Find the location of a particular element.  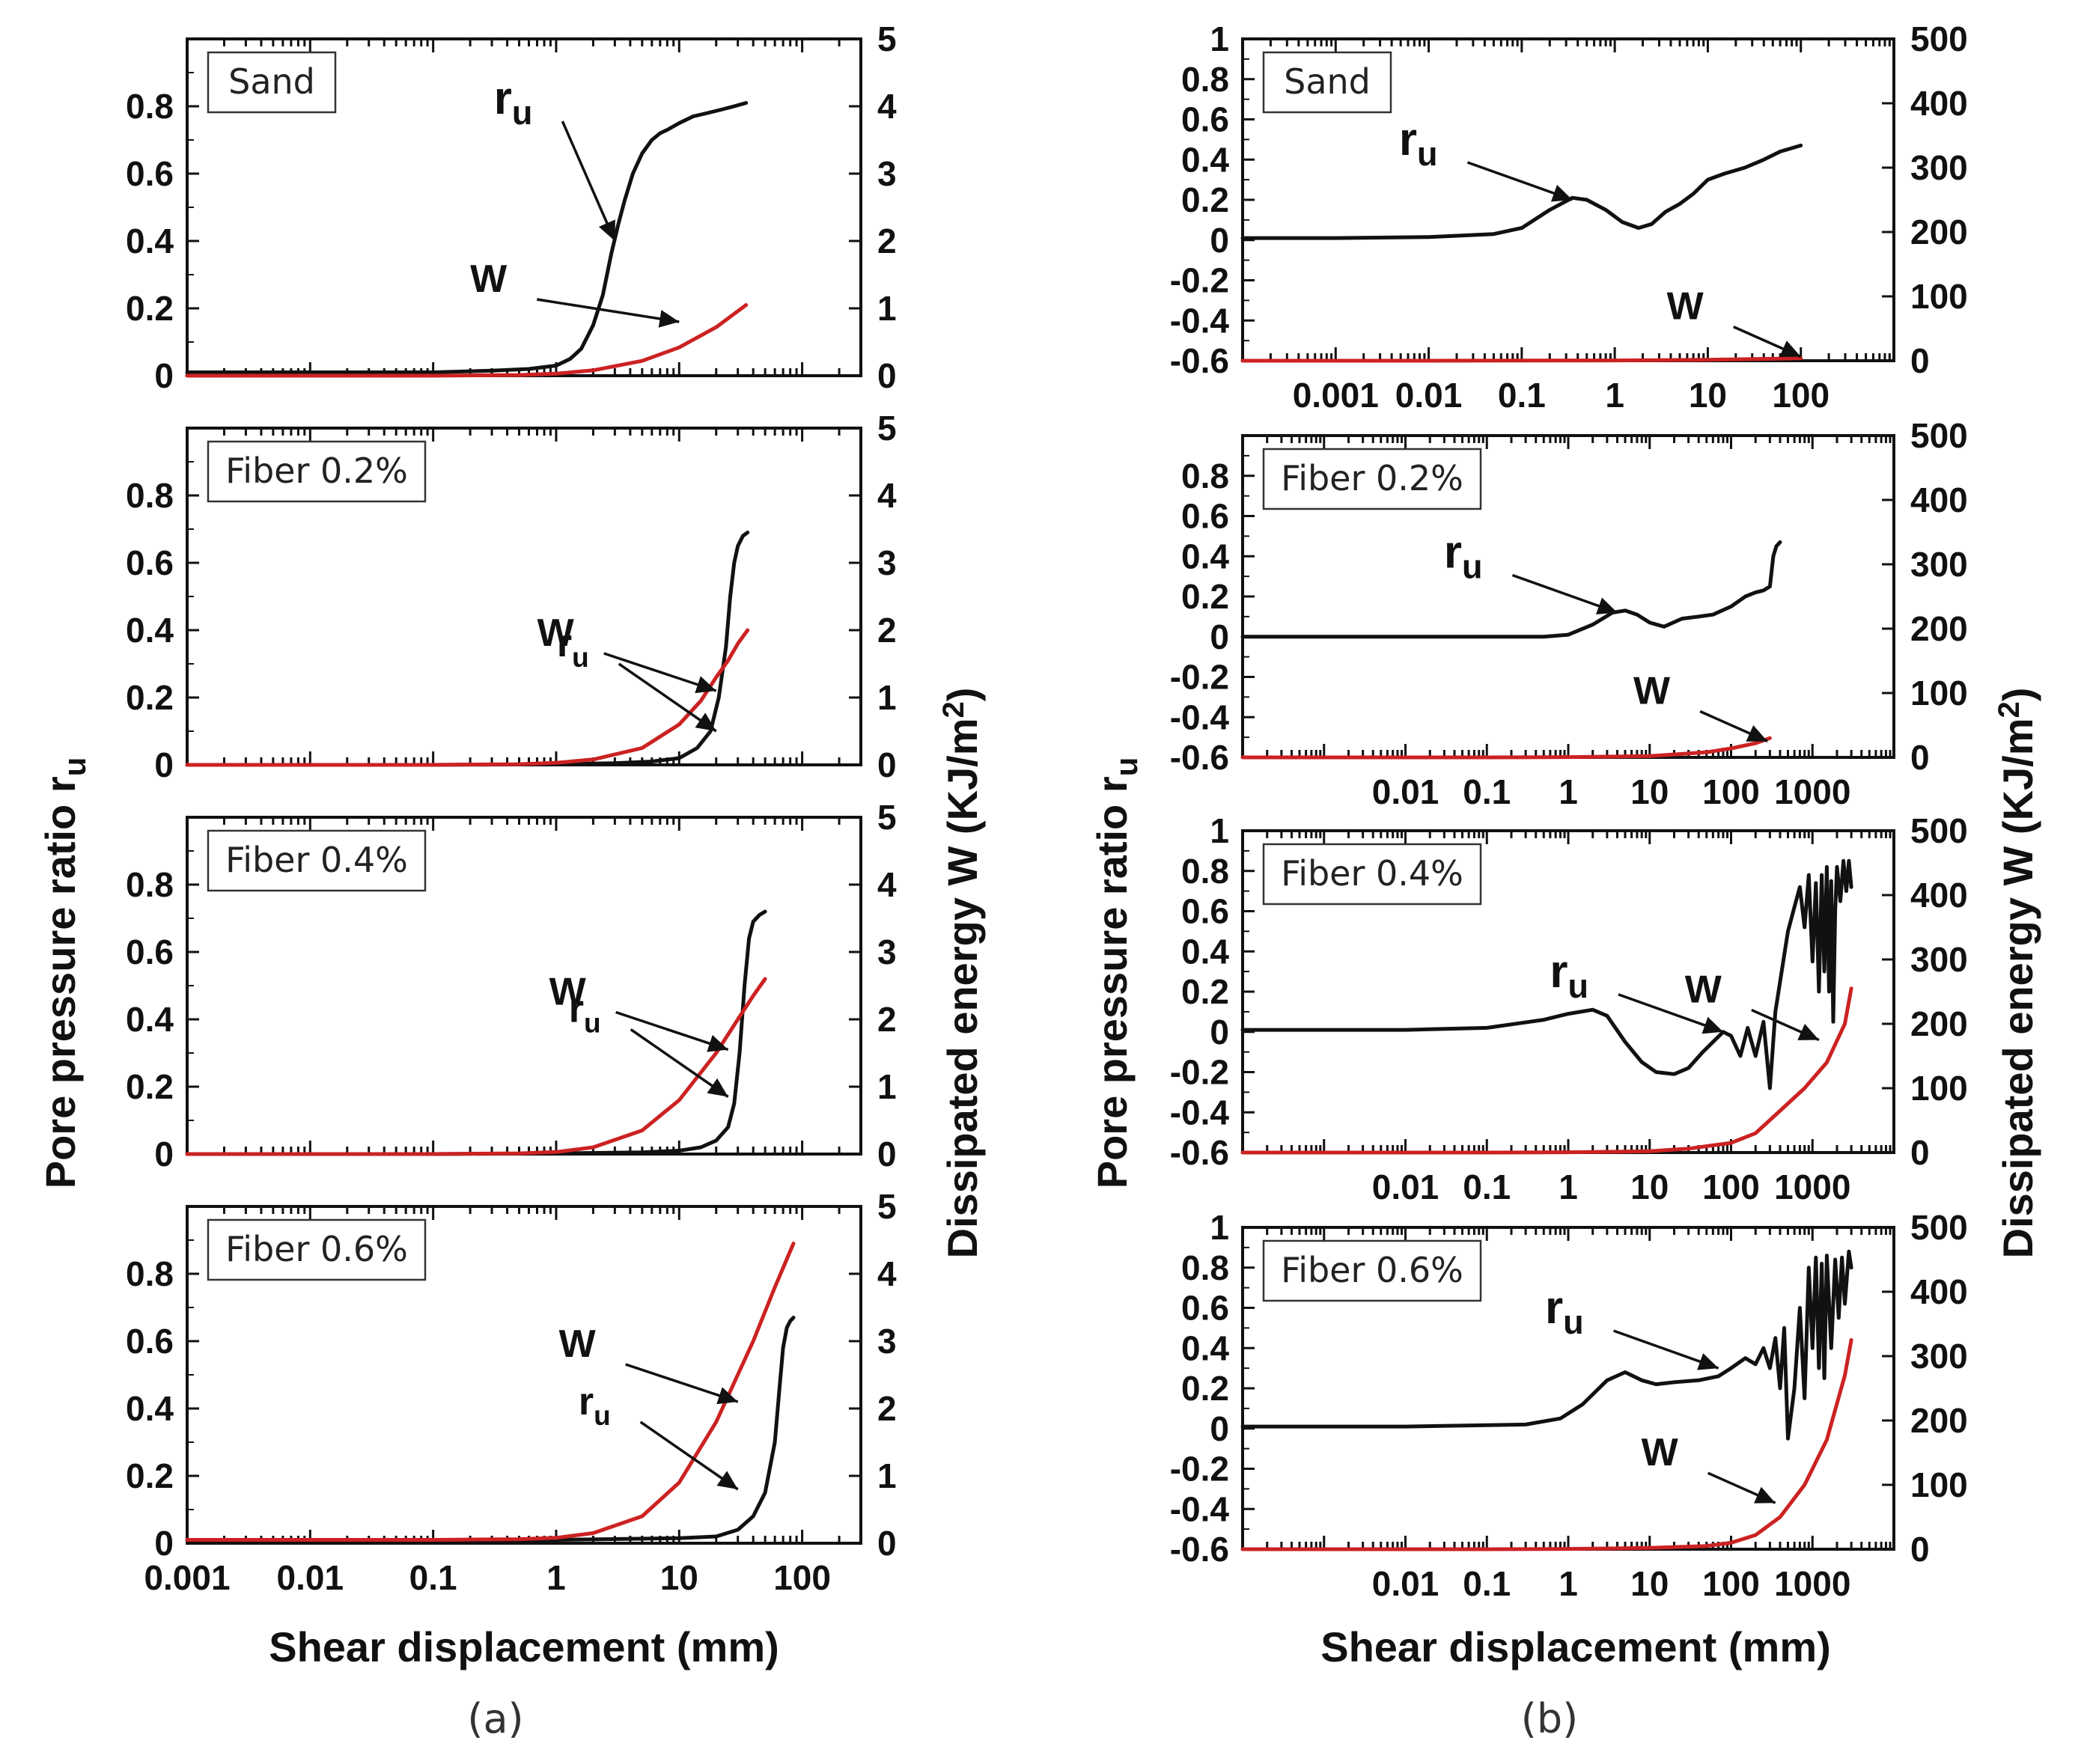

panel-label: Sand is located at coordinates (271, 81).